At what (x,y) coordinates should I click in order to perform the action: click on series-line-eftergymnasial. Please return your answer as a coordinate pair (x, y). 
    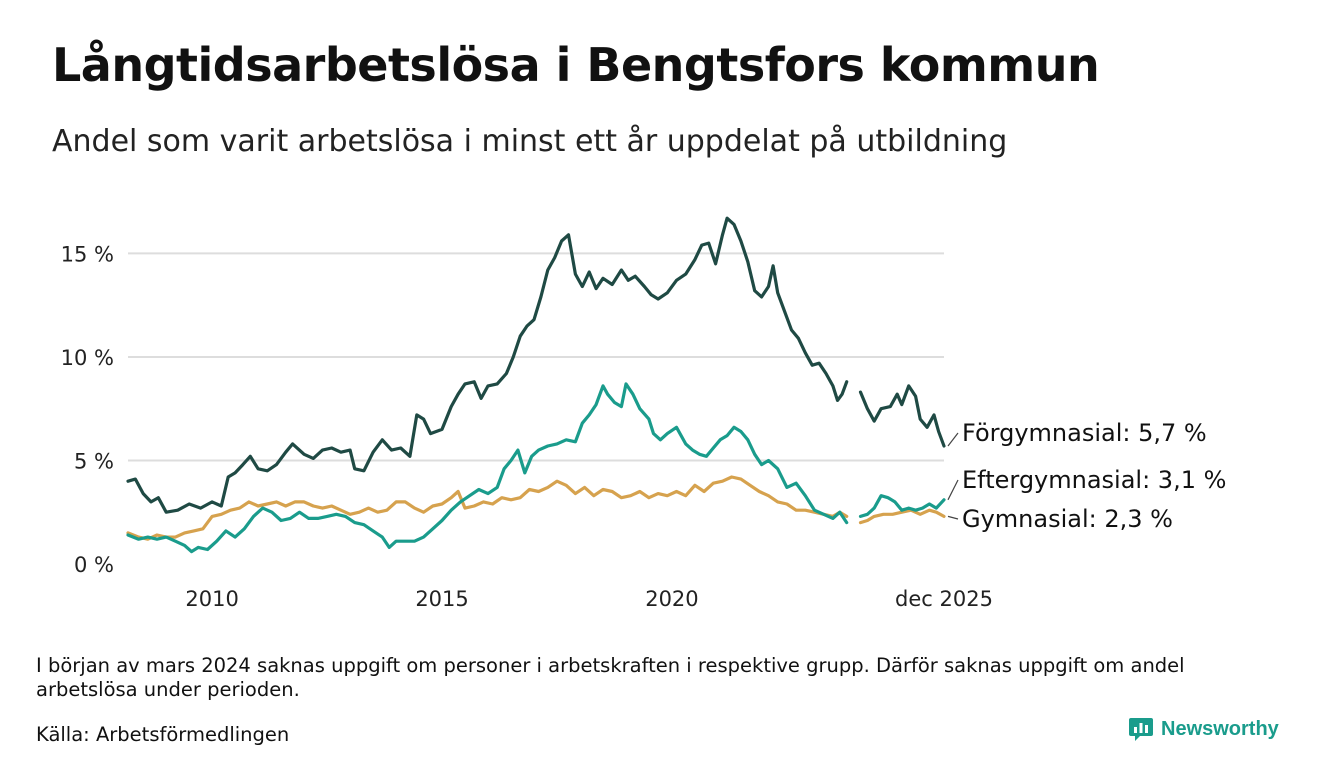
    Looking at the image, I should click on (536, 468).